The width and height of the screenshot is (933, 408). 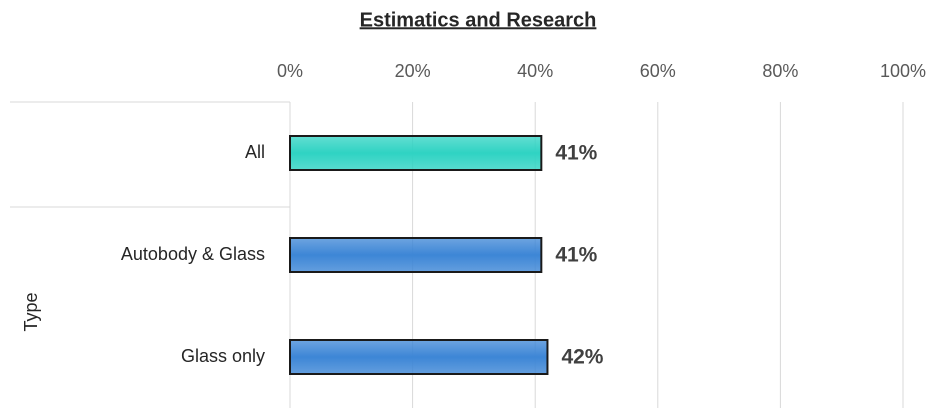 What do you see at coordinates (478, 20) in the screenshot?
I see `chart-title: Estimatics and Research` at bounding box center [478, 20].